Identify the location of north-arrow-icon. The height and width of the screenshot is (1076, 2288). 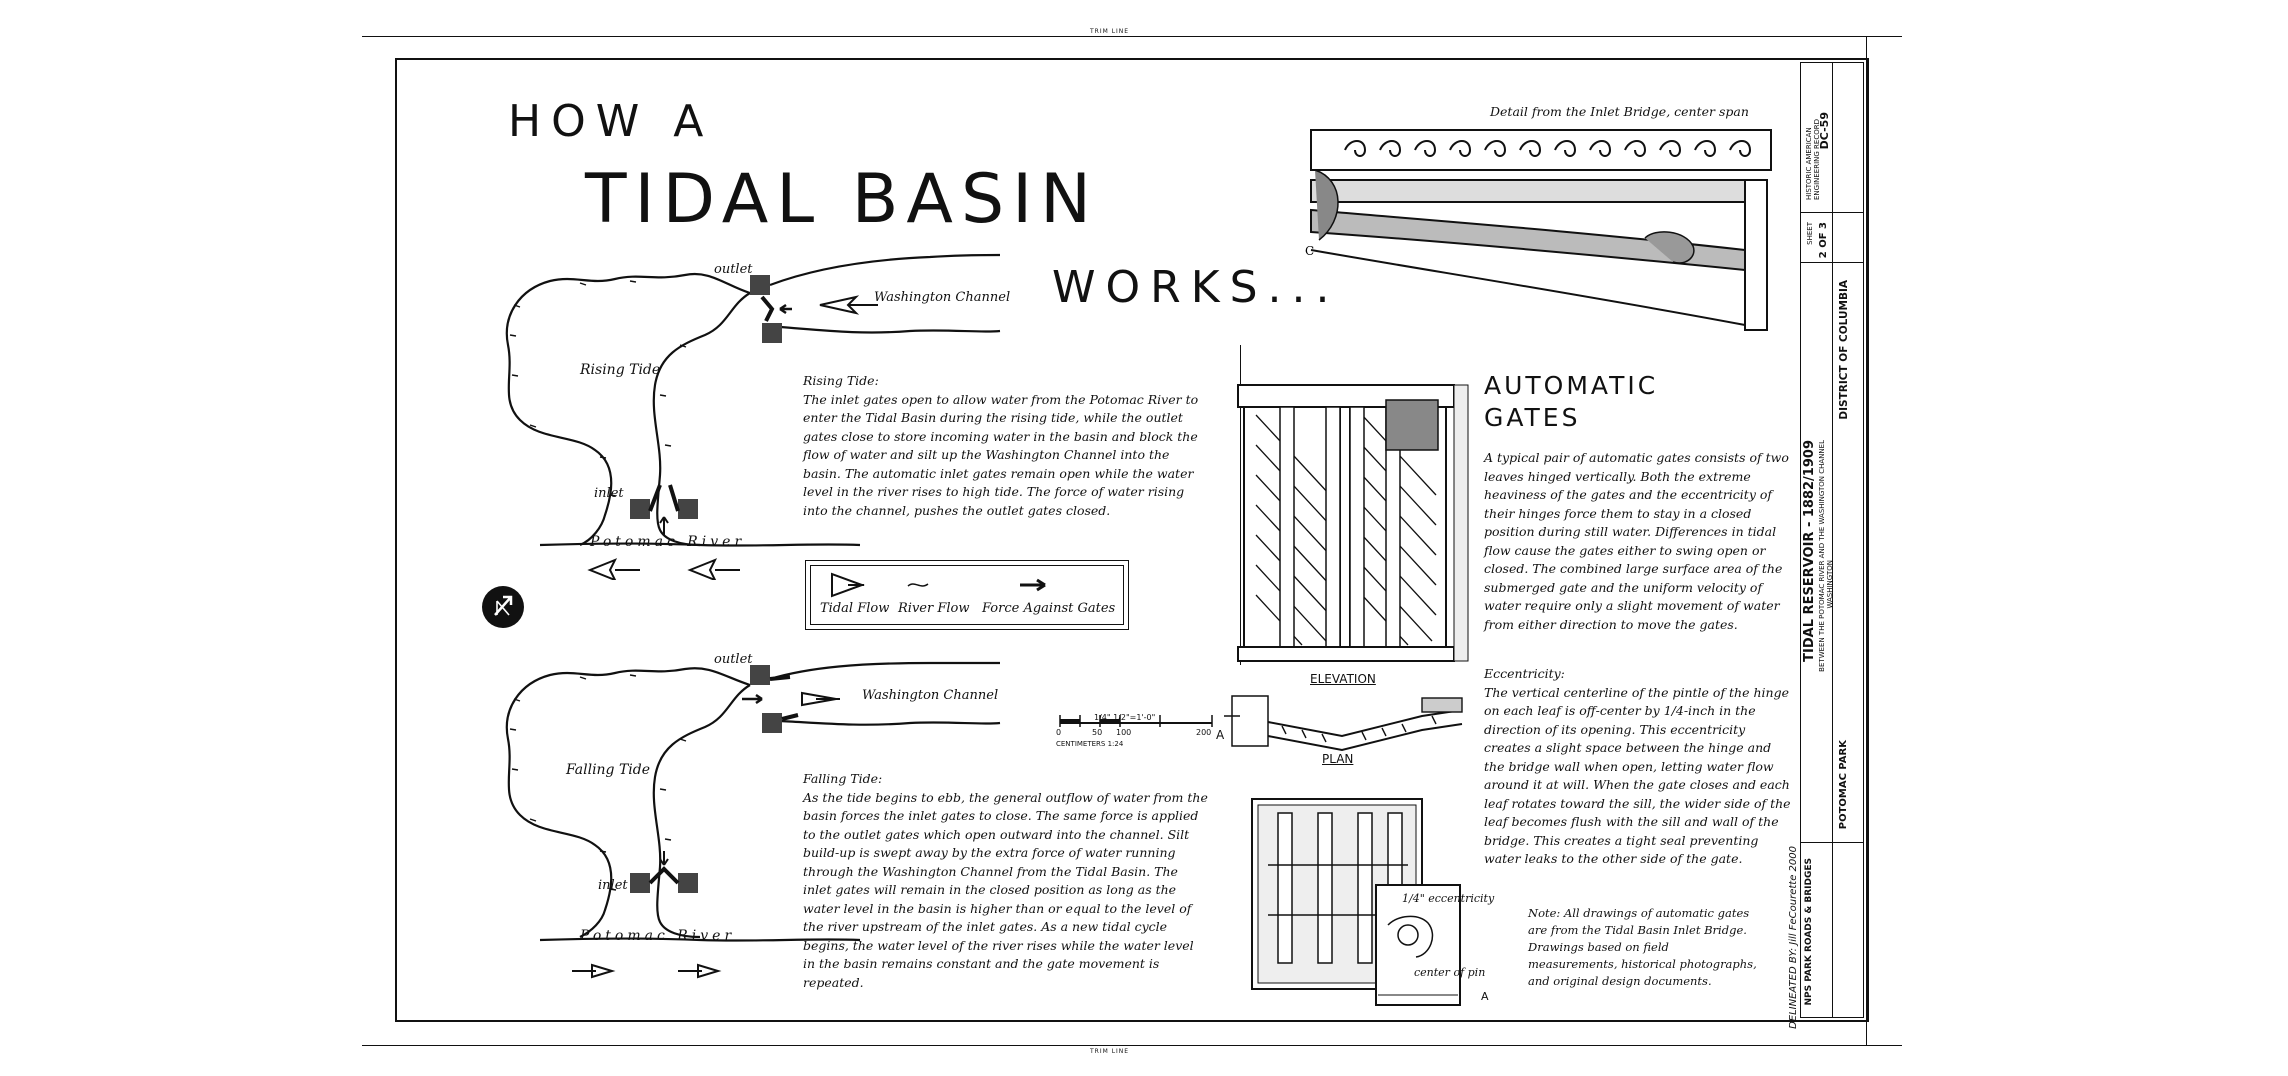
(503, 607).